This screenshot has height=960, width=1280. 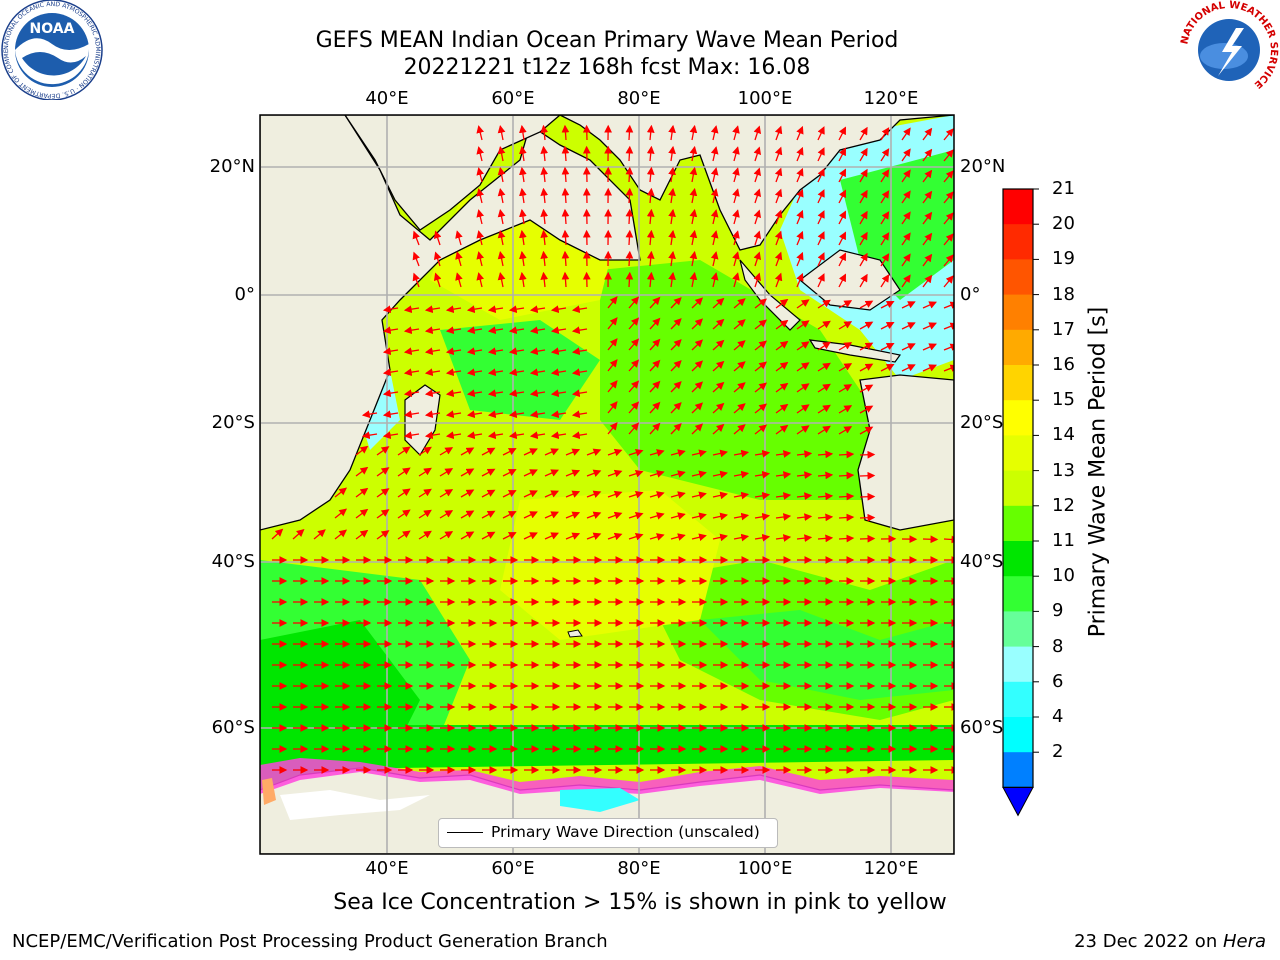 What do you see at coordinates (607, 747) in the screenshot?
I see `period-band-southern-ring` at bounding box center [607, 747].